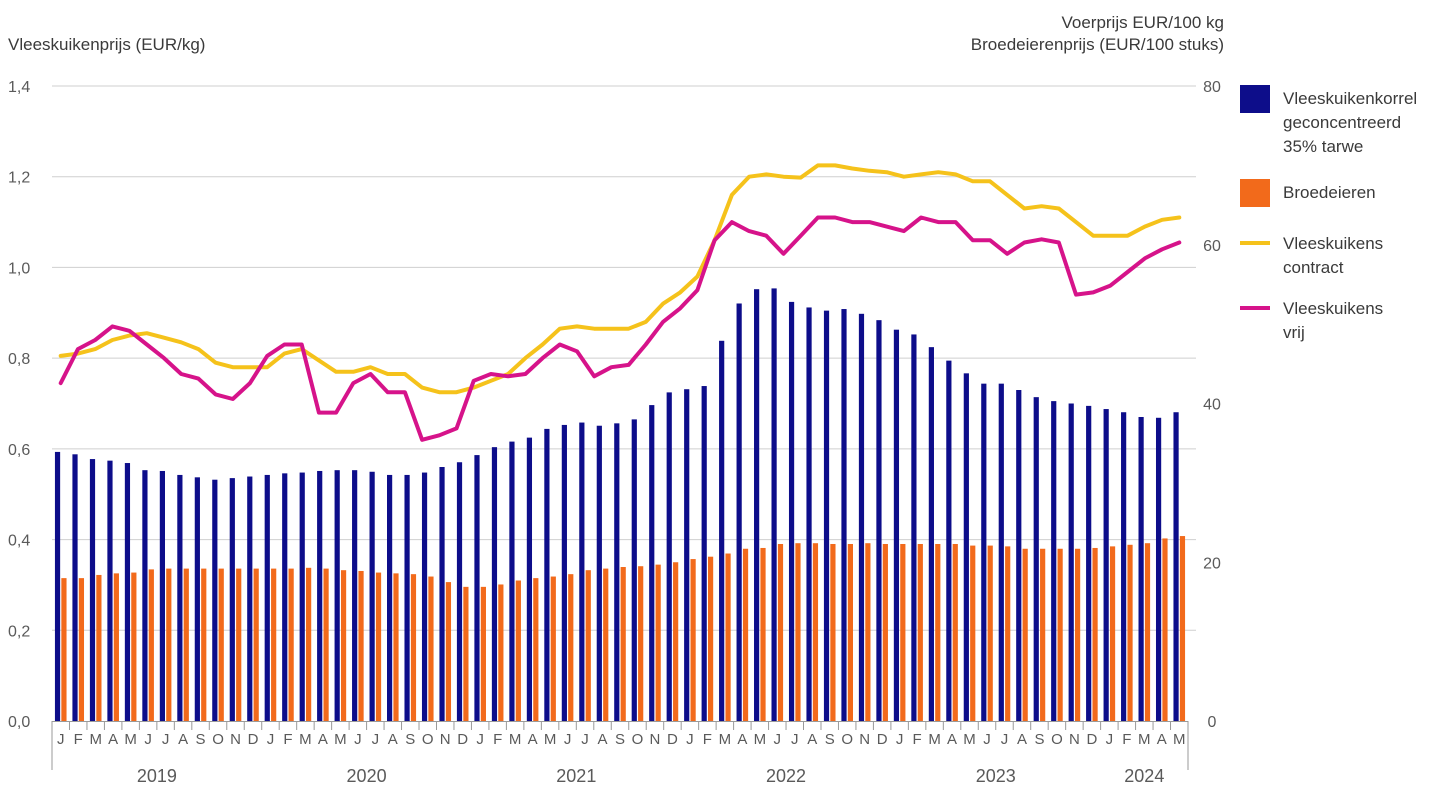  What do you see at coordinates (1342, 122) in the screenshot?
I see `legend-label: geconcentreerd` at bounding box center [1342, 122].